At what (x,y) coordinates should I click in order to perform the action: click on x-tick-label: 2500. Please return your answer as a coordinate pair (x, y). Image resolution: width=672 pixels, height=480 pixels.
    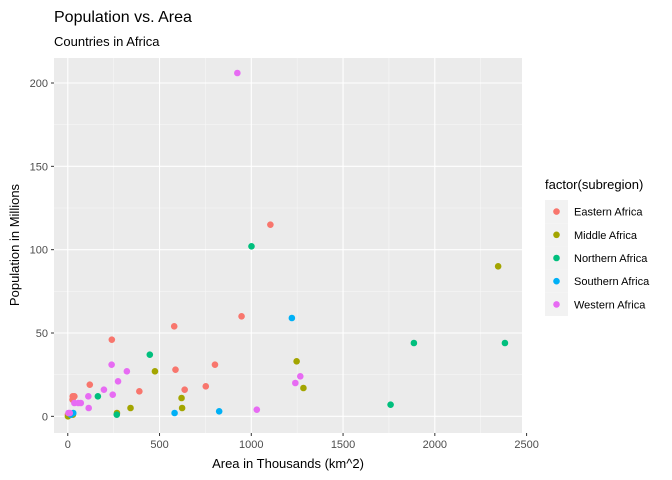
    Looking at the image, I should click on (526, 445).